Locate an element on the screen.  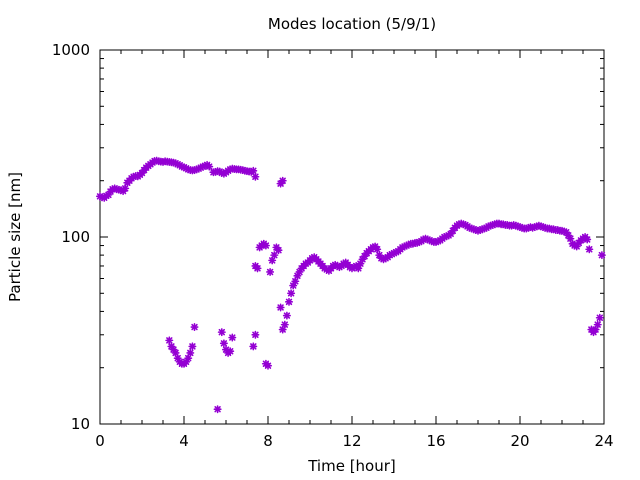
y-tick-label: 1000 is located at coordinates (71, 50).